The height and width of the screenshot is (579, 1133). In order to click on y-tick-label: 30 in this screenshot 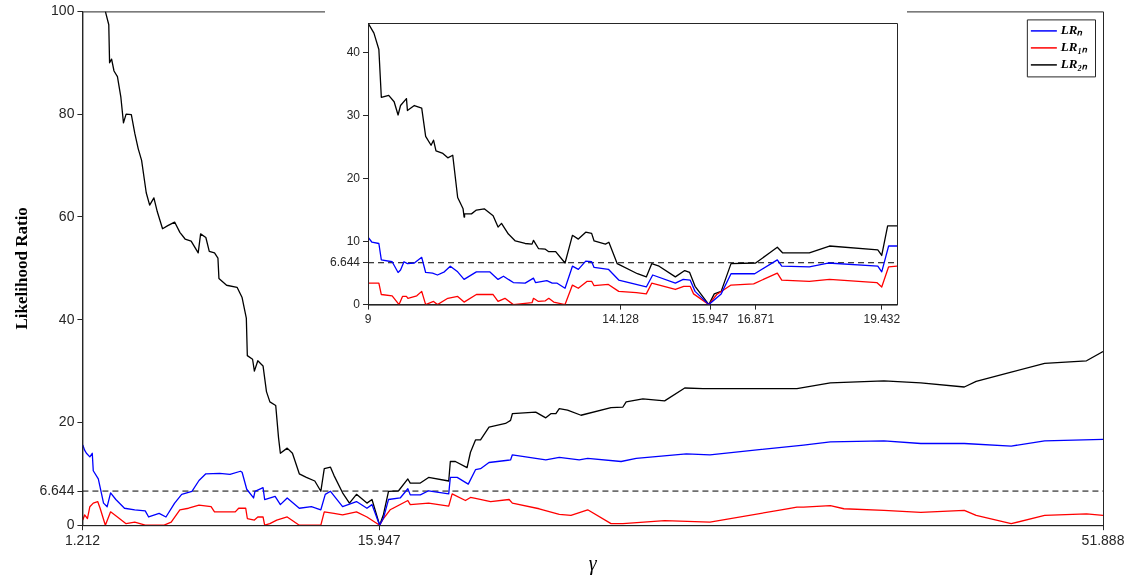, I will do `click(353, 114)`.